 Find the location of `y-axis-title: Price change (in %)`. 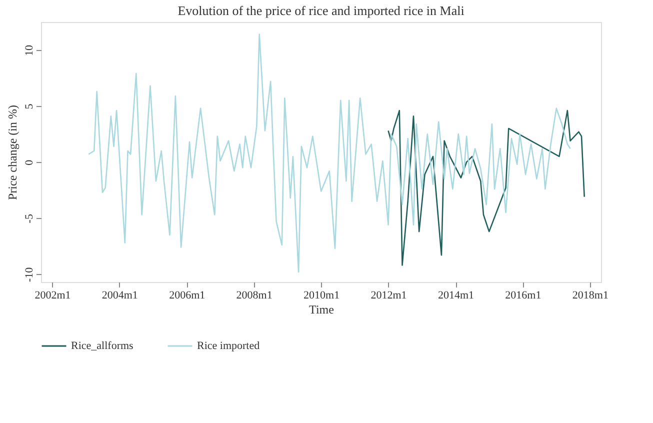

y-axis-title: Price change (in %) is located at coordinates (13, 152).